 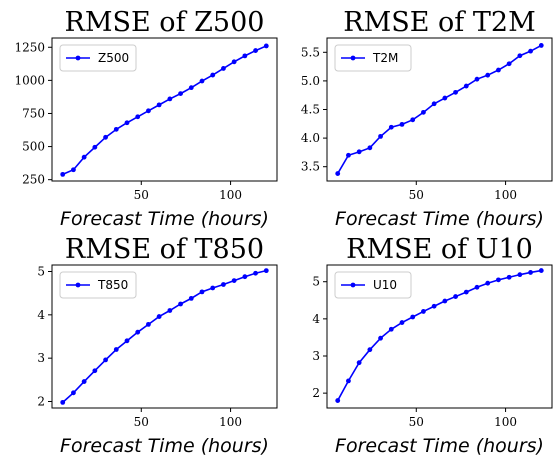 I want to click on chart-title: RMSE of Z500, so click(x=165, y=22).